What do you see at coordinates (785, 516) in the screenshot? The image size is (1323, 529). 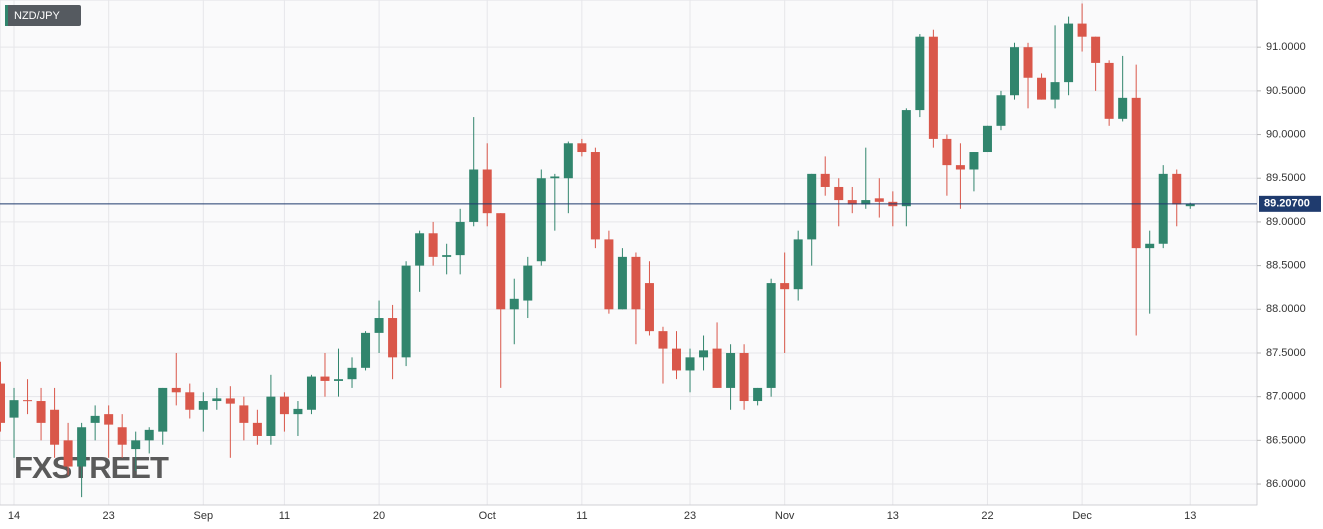 I see `x-tick-label: Nov` at bounding box center [785, 516].